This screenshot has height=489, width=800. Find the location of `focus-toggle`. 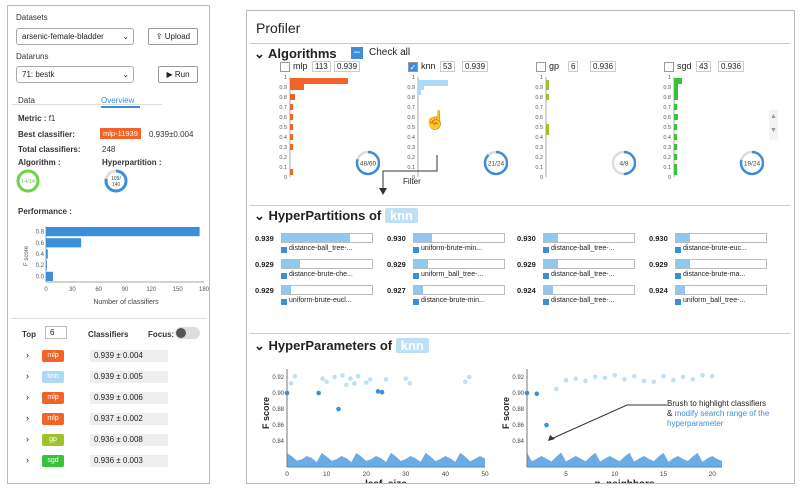

focus-toggle is located at coordinates (187, 333).